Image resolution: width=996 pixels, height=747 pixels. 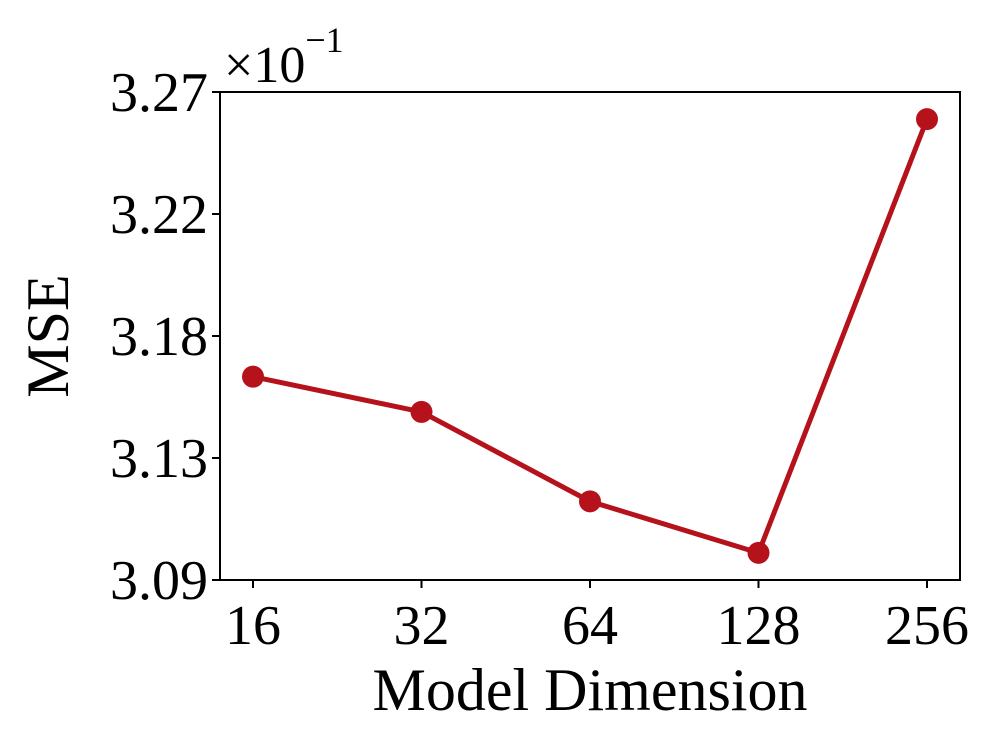 What do you see at coordinates (324, 40) in the screenshot?
I see `offset-exponent: −1` at bounding box center [324, 40].